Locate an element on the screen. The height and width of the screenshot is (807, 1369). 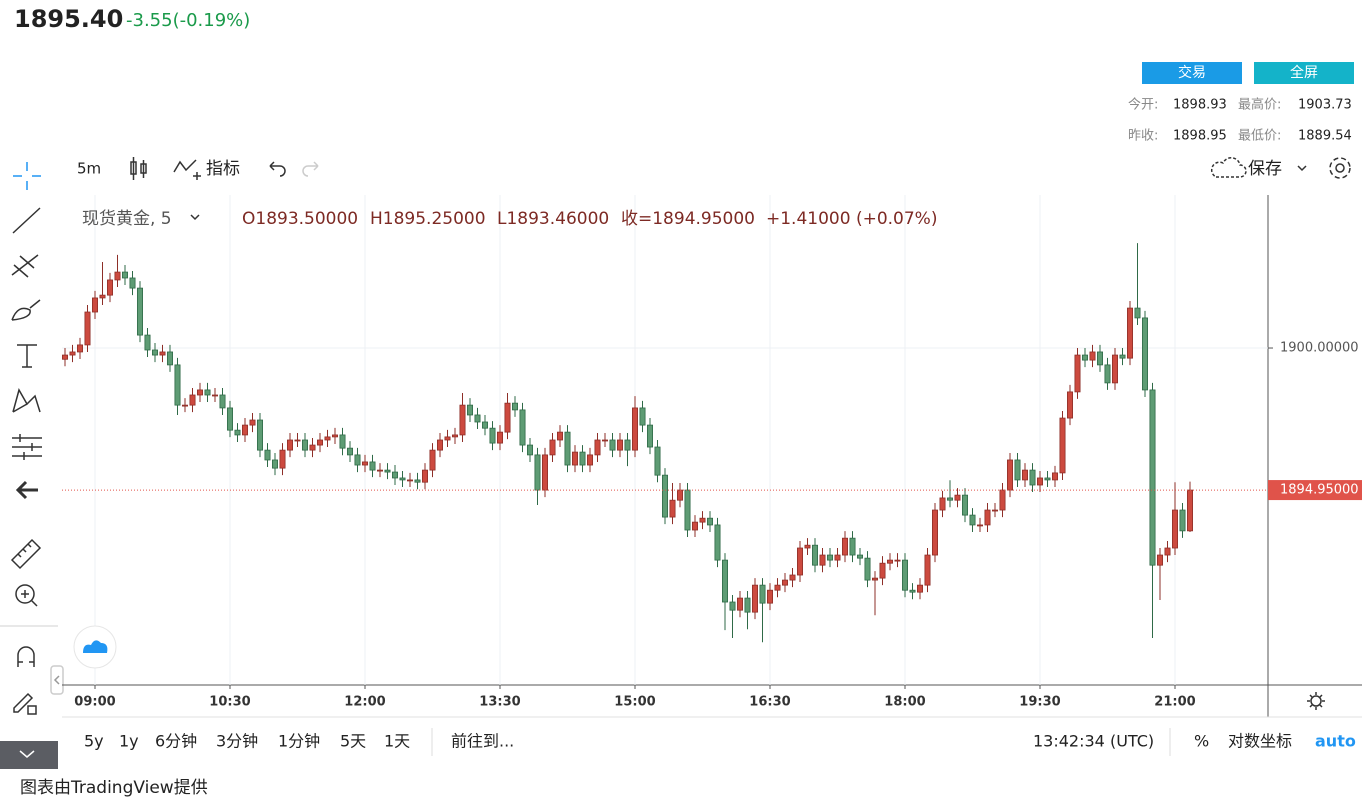
x-tick-label: 21:00 is located at coordinates (1174, 702).